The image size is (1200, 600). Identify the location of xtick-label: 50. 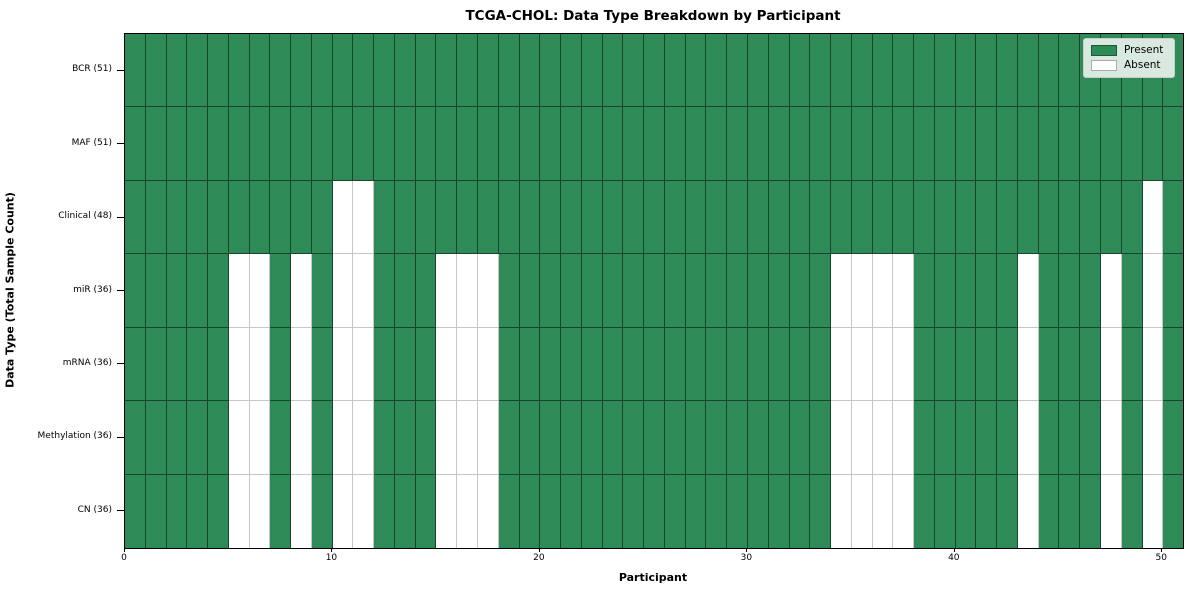
(1161, 558).